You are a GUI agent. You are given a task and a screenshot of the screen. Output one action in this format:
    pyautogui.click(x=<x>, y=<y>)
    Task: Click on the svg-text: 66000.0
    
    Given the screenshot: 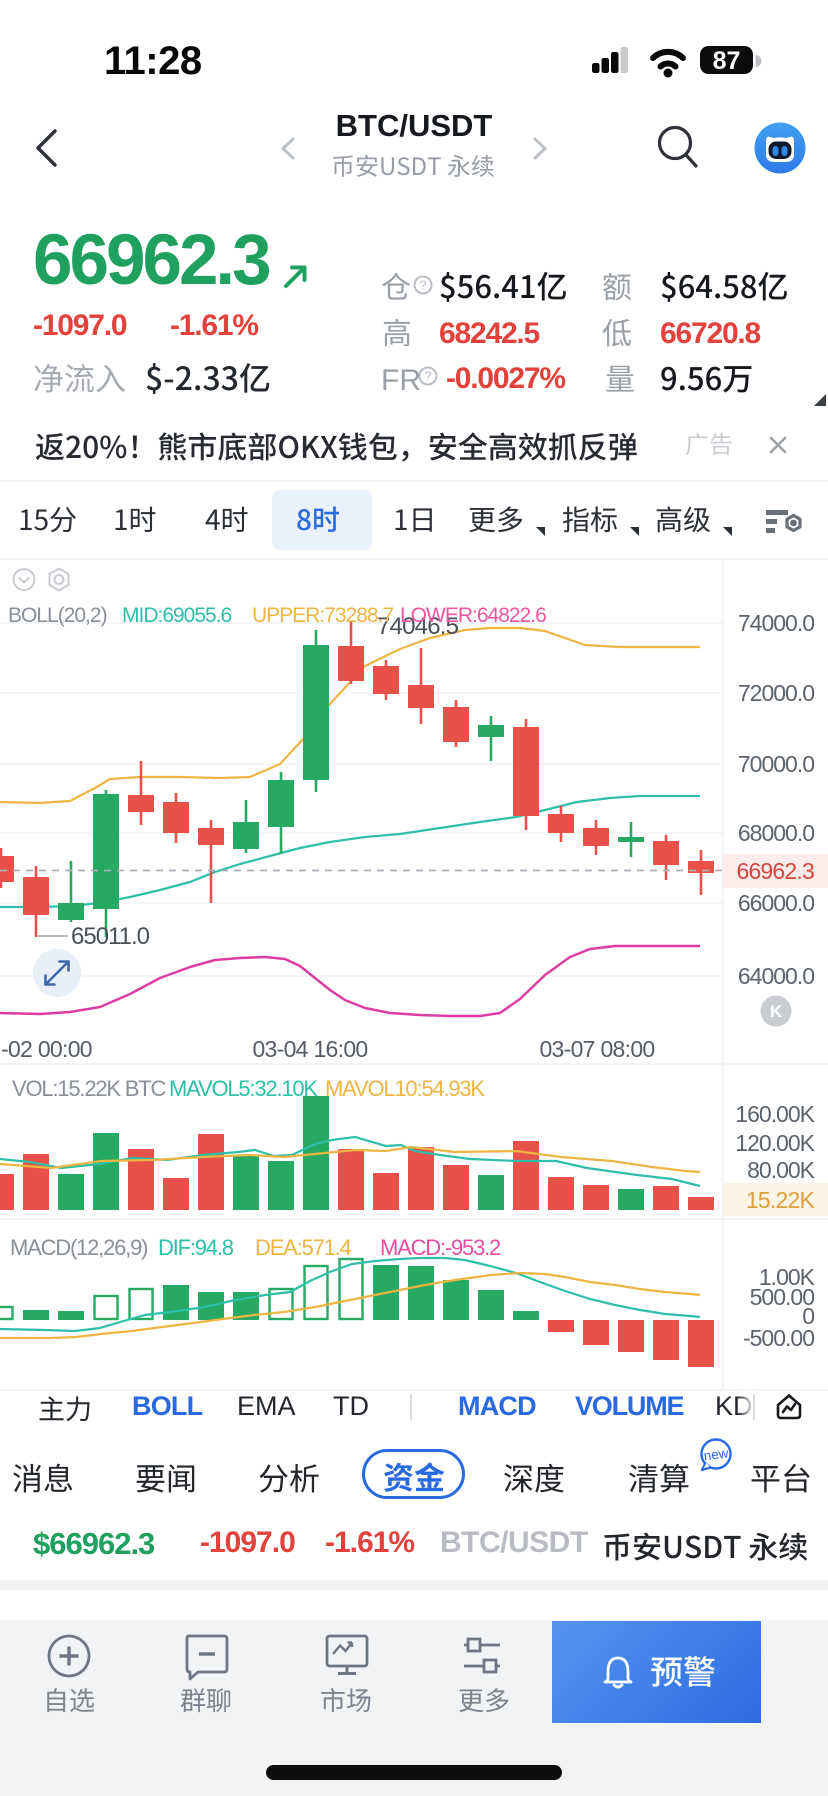 What is the action you would take?
    pyautogui.click(x=776, y=903)
    